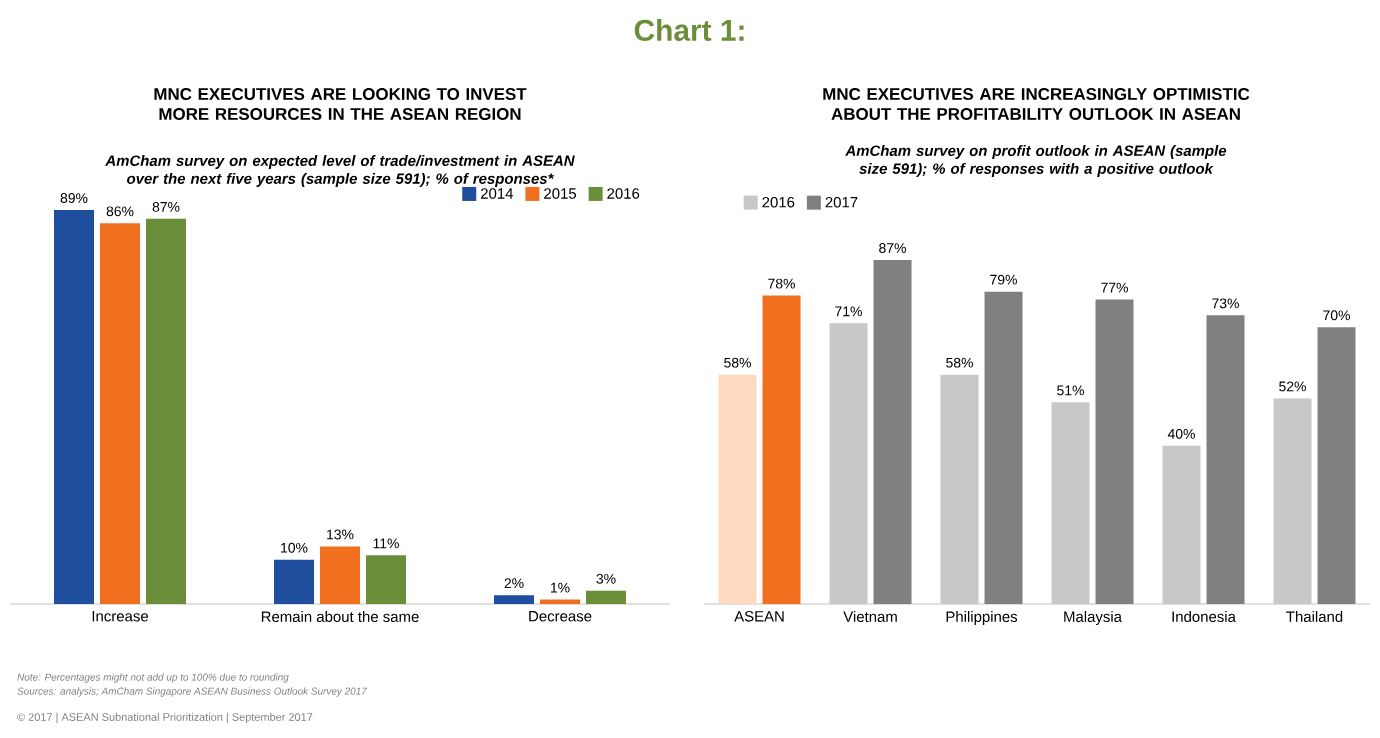 The height and width of the screenshot is (738, 1380). Describe the element at coordinates (1036, 104) in the screenshot. I see `chart-title: MNC EXECUTIVES ARE INCREASINGLY OPTIMISTIC ABOUT THE PROFITABILITY OUTLOOK IN ASEAN` at that location.